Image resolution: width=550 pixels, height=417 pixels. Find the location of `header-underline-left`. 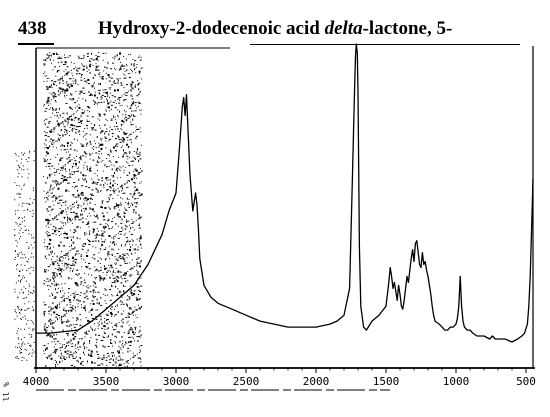

header-underline-left is located at coordinates (36, 44).